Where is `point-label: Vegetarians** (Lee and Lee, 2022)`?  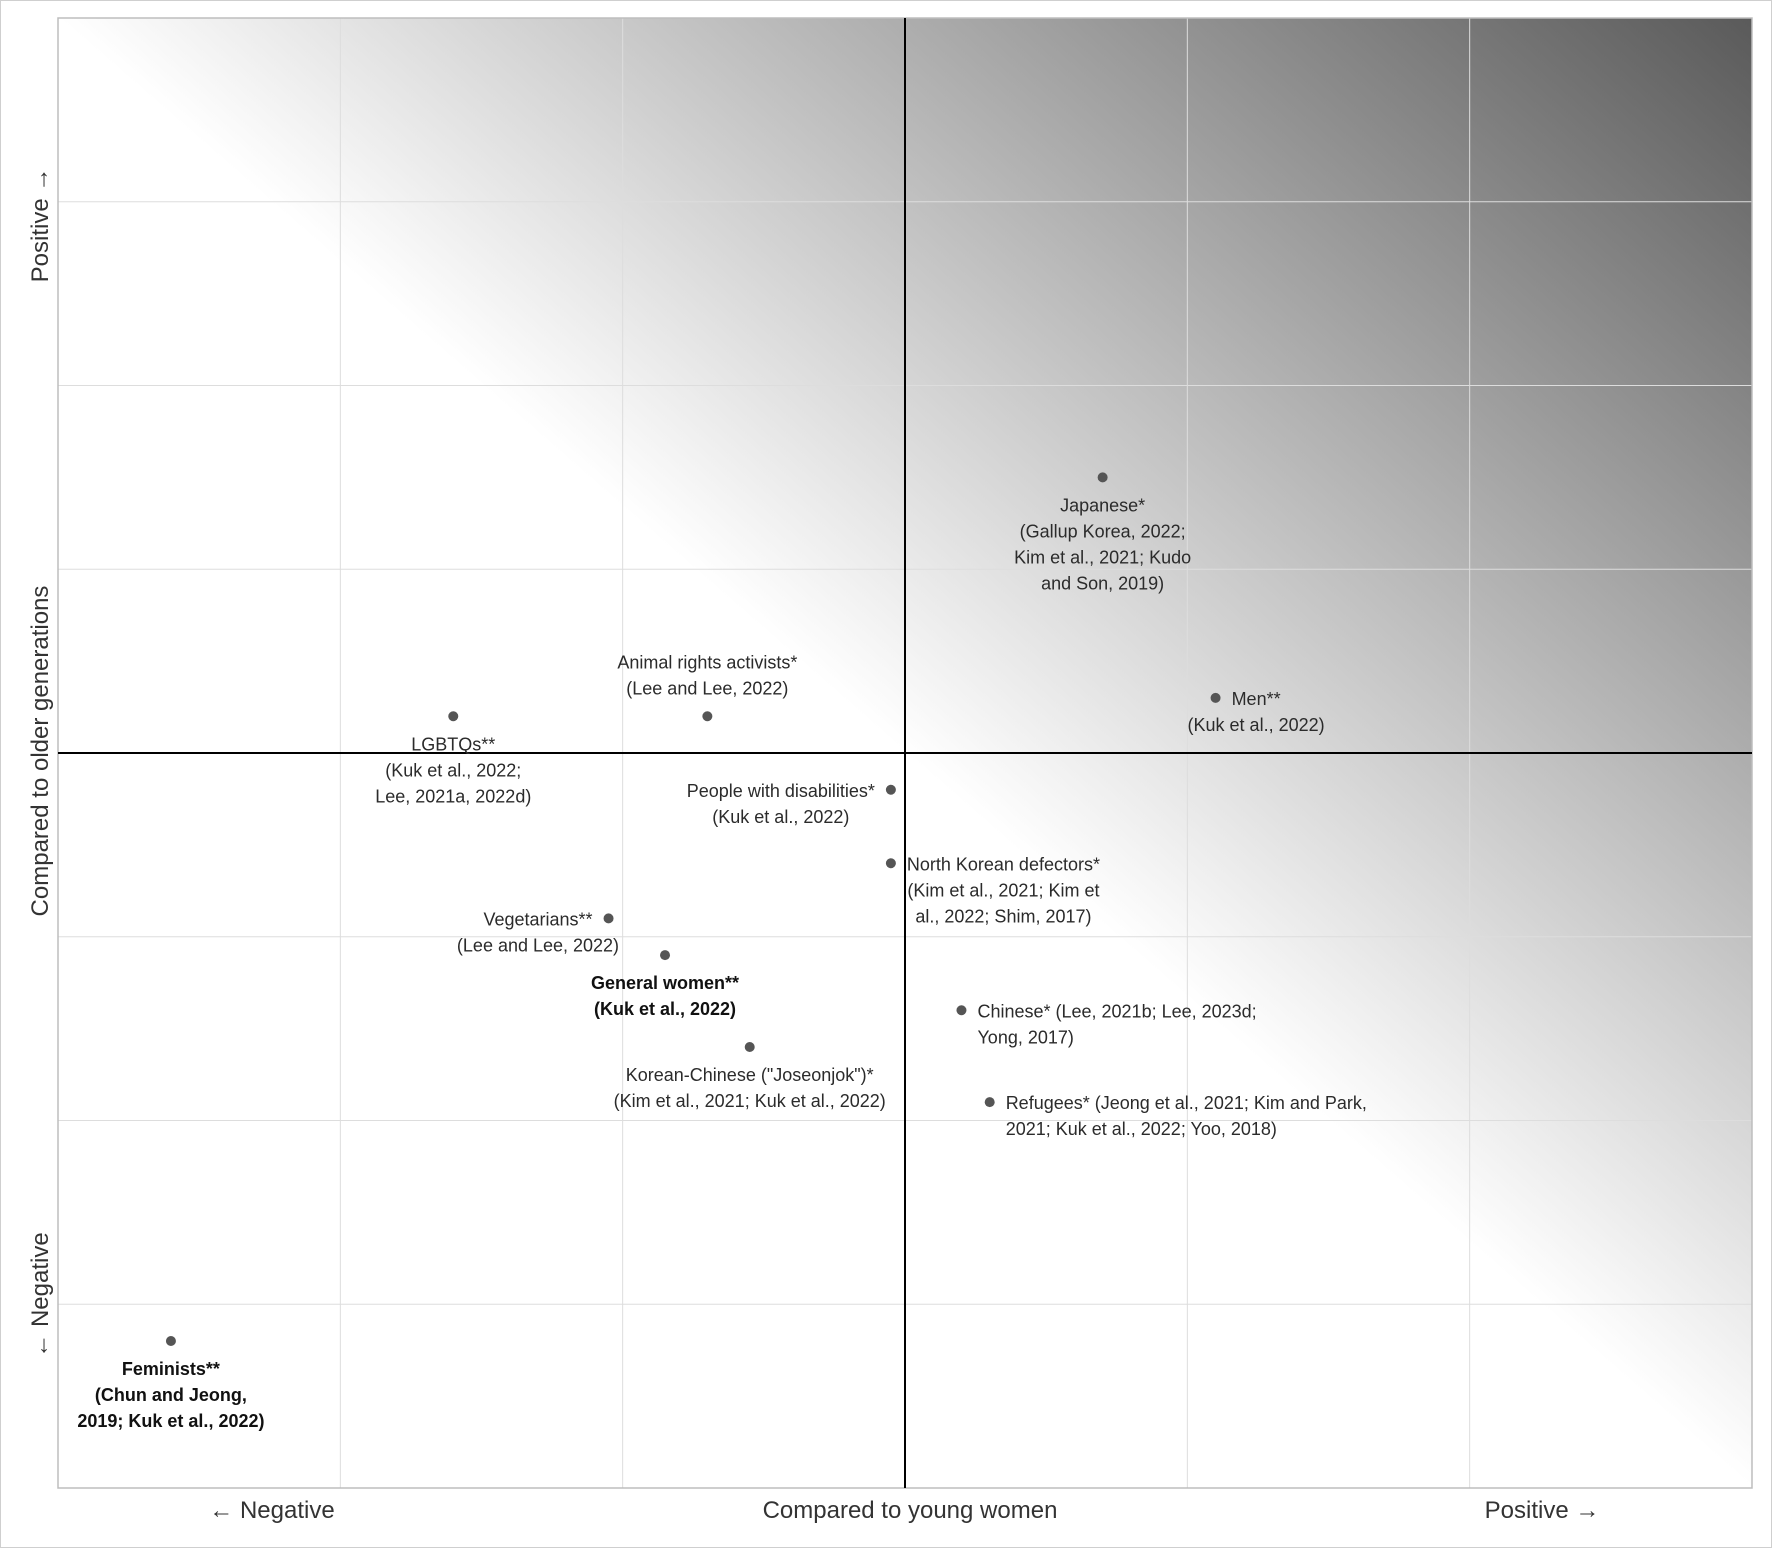 point-label: Vegetarians** (Lee and Lee, 2022) is located at coordinates (538, 932).